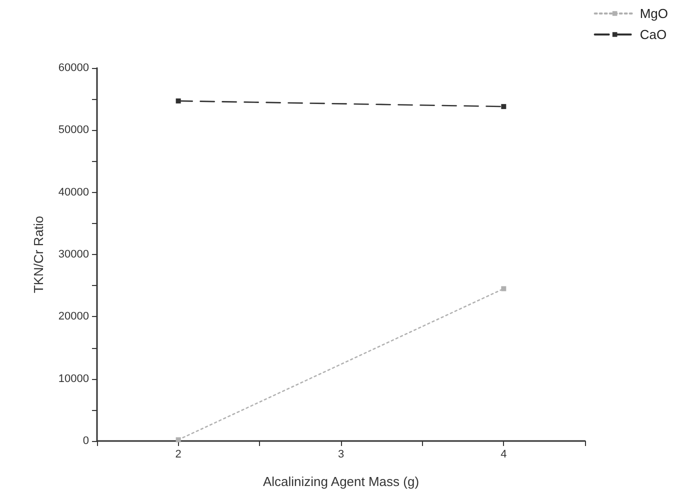  Describe the element at coordinates (73, 378) in the screenshot. I see `y-tick-label: 10000` at that location.